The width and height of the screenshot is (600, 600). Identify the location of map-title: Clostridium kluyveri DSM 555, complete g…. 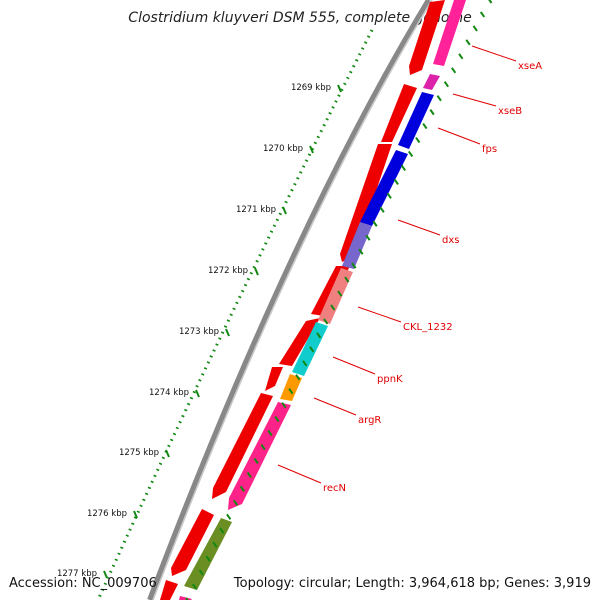
(300, 18).